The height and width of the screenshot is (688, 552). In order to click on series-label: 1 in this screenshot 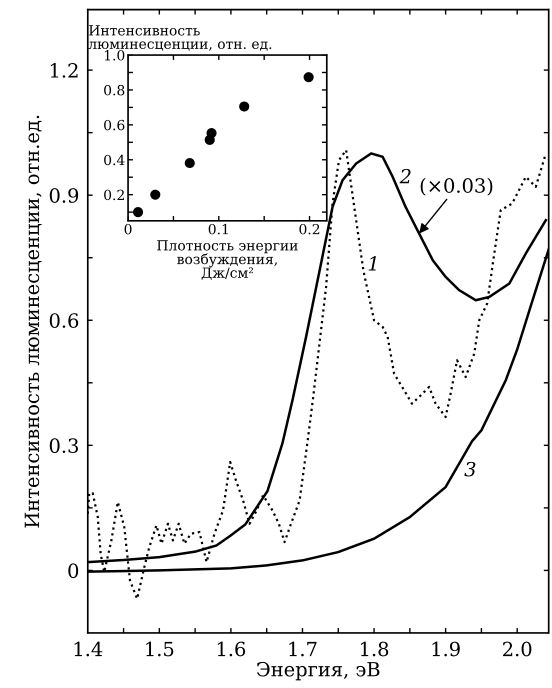, I will do `click(372, 263)`.